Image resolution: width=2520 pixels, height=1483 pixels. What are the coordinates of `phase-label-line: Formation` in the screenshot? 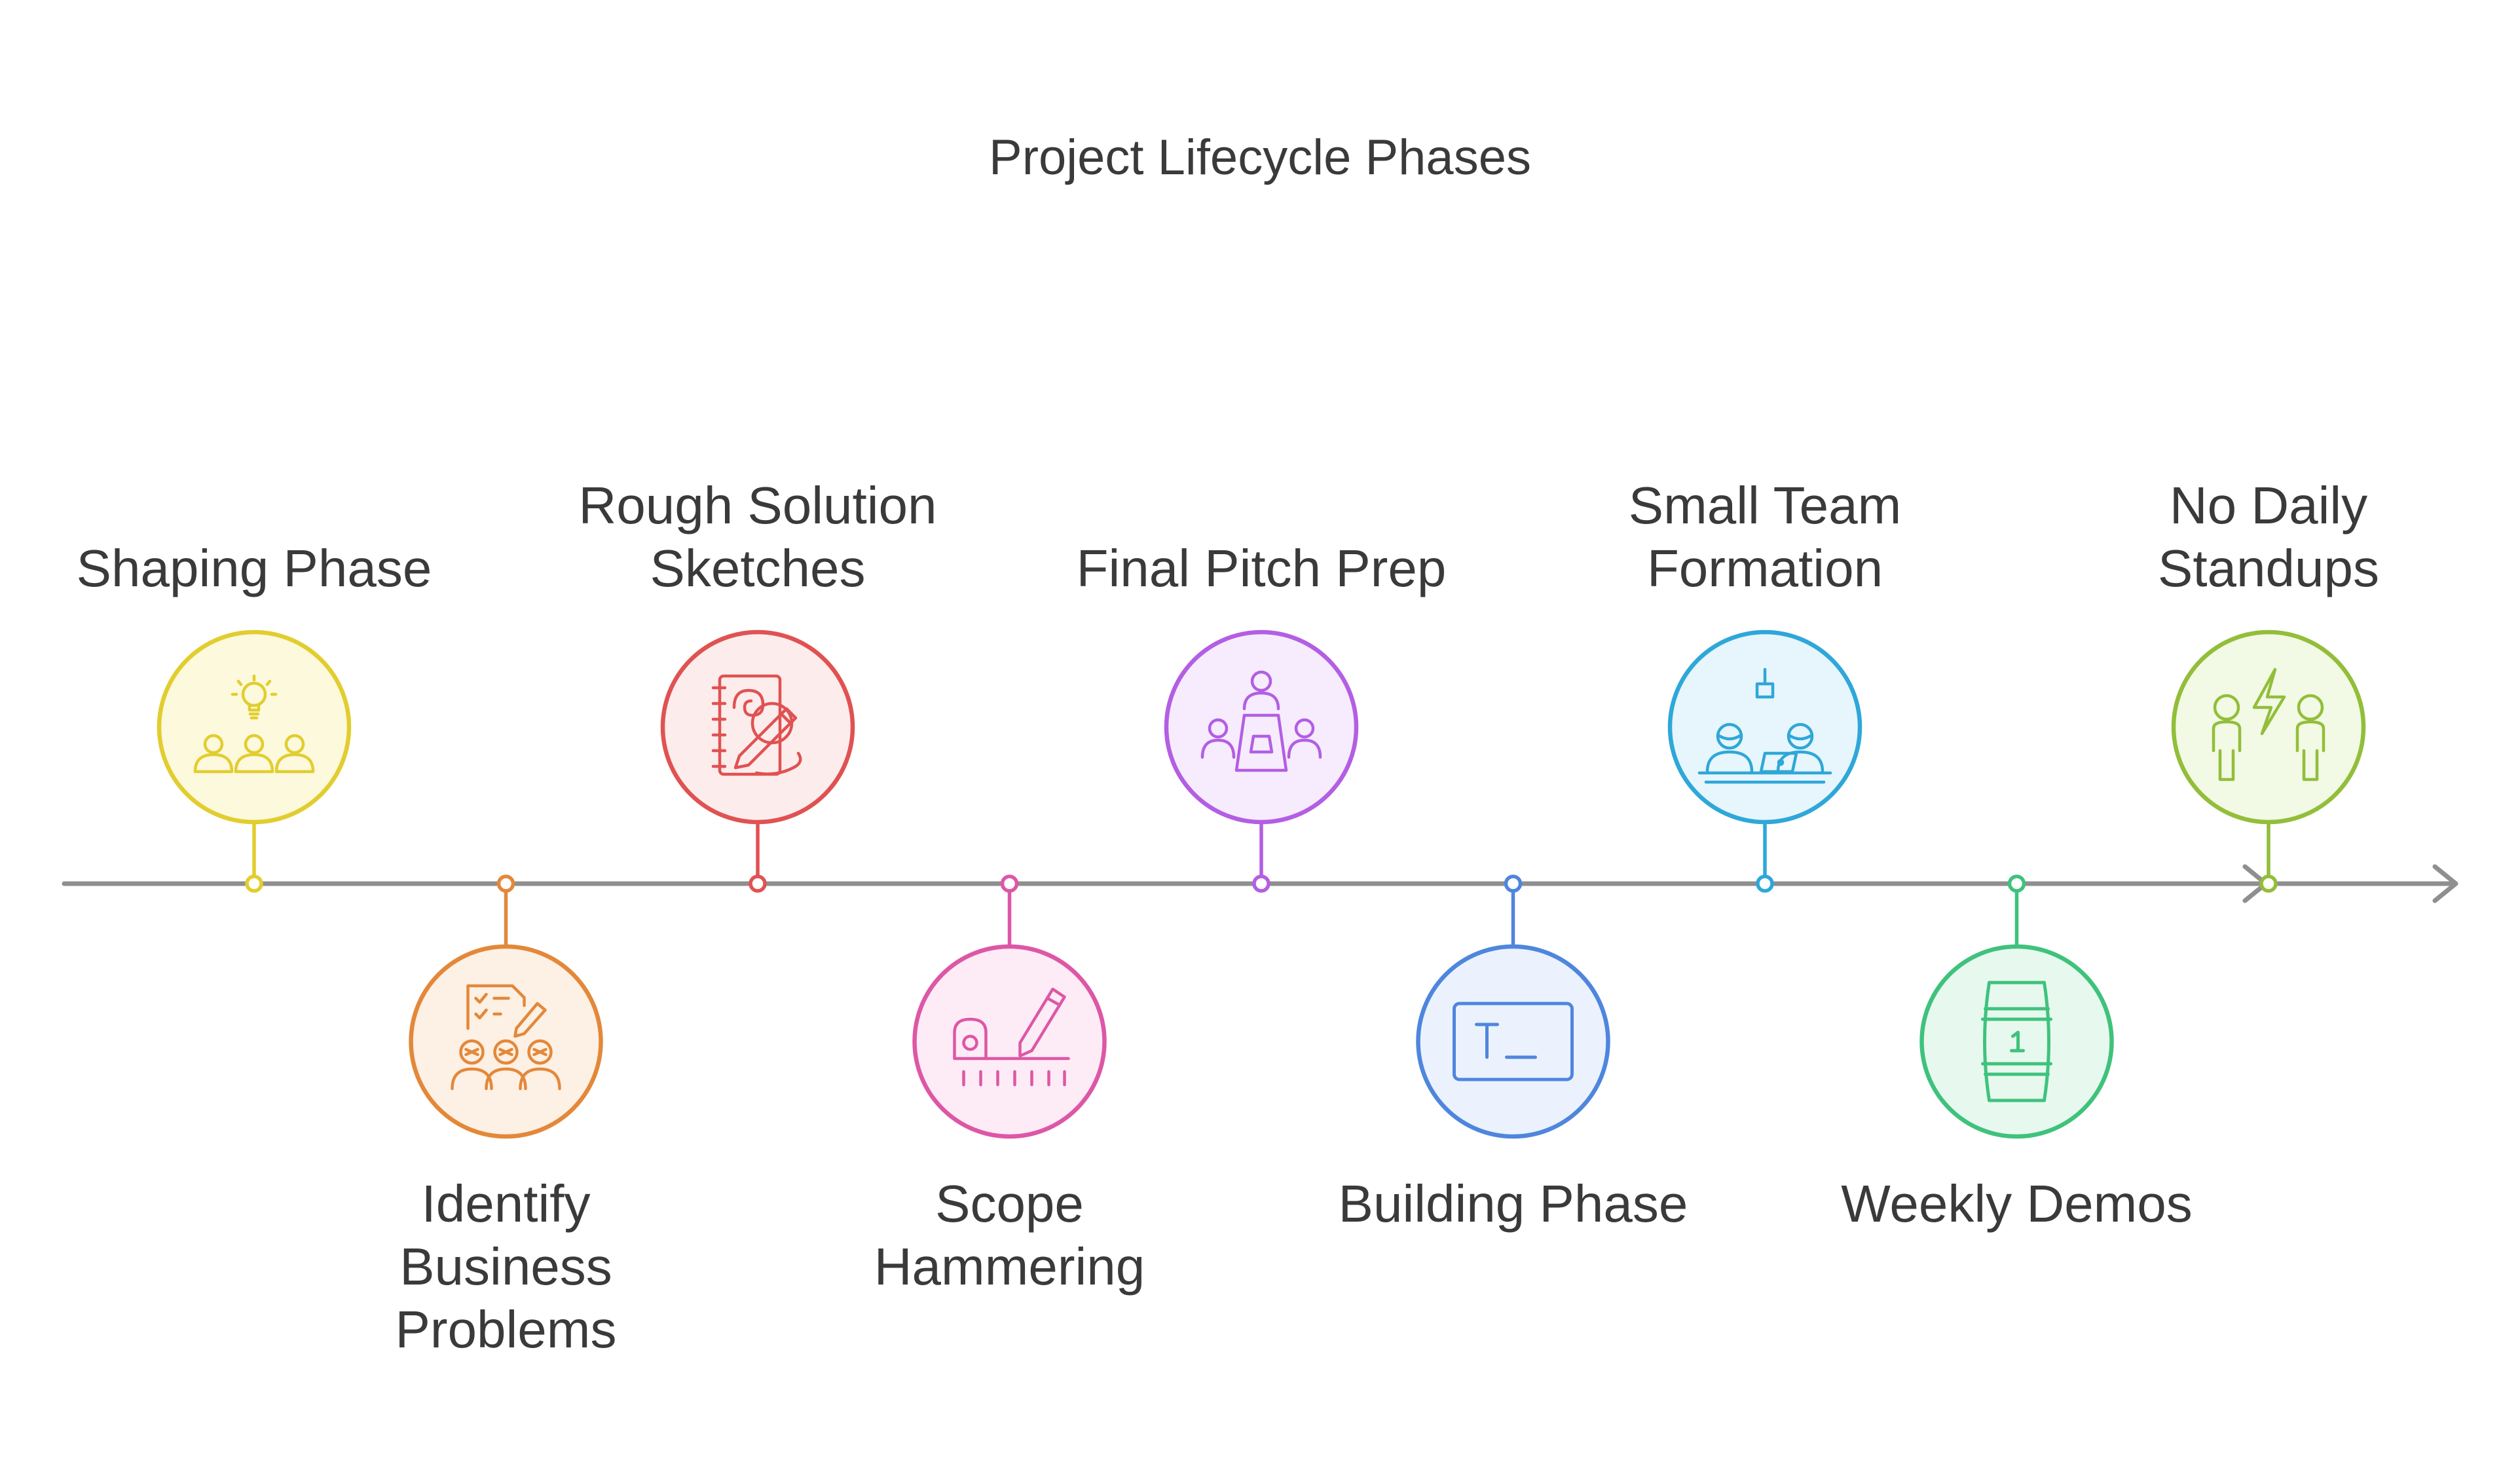 It's located at (1765, 568).